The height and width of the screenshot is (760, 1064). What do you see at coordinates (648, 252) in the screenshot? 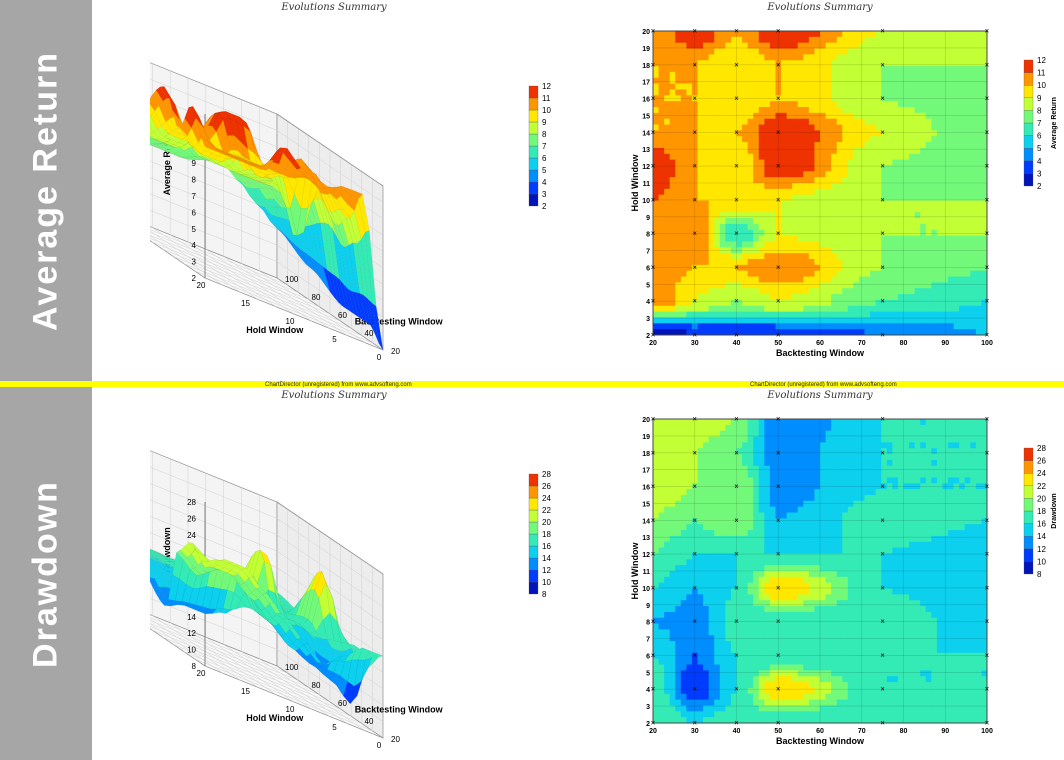
I see `avgc-y-tick: 7` at bounding box center [648, 252].